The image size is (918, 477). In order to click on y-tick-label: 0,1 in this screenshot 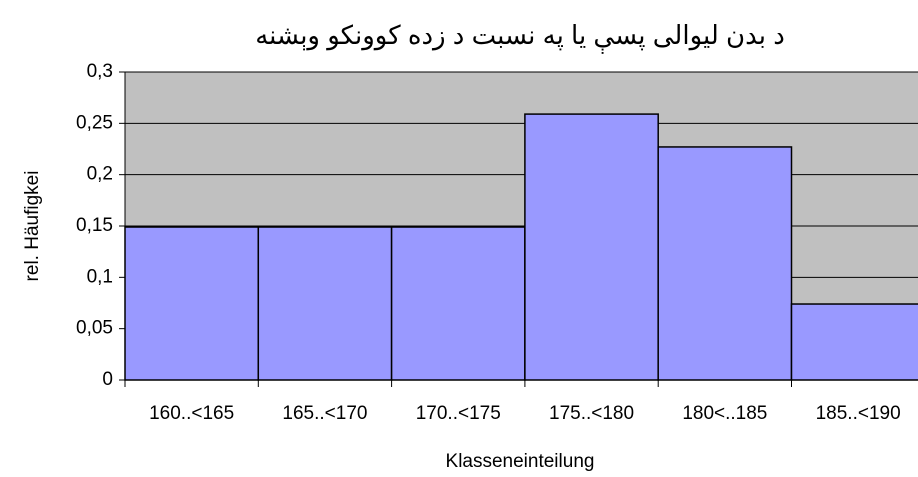, I will do `click(100, 276)`.